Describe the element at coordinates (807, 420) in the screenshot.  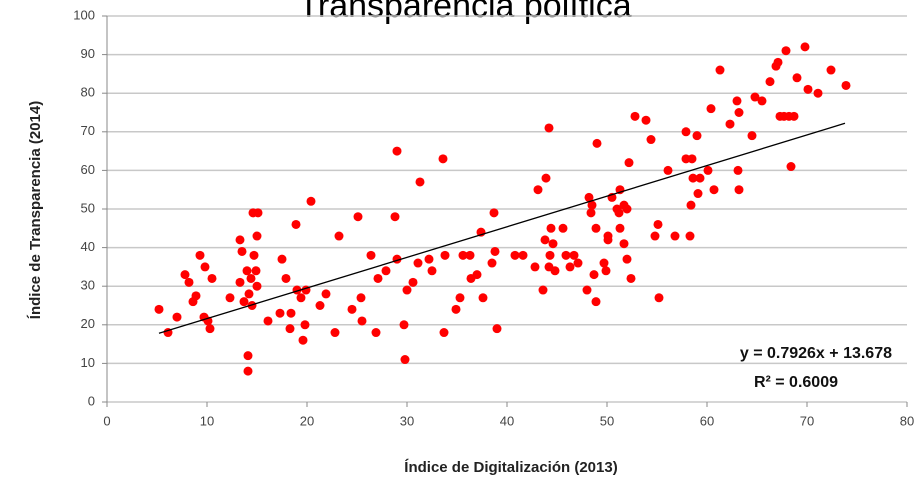
I see `x-tick-label: 70` at that location.